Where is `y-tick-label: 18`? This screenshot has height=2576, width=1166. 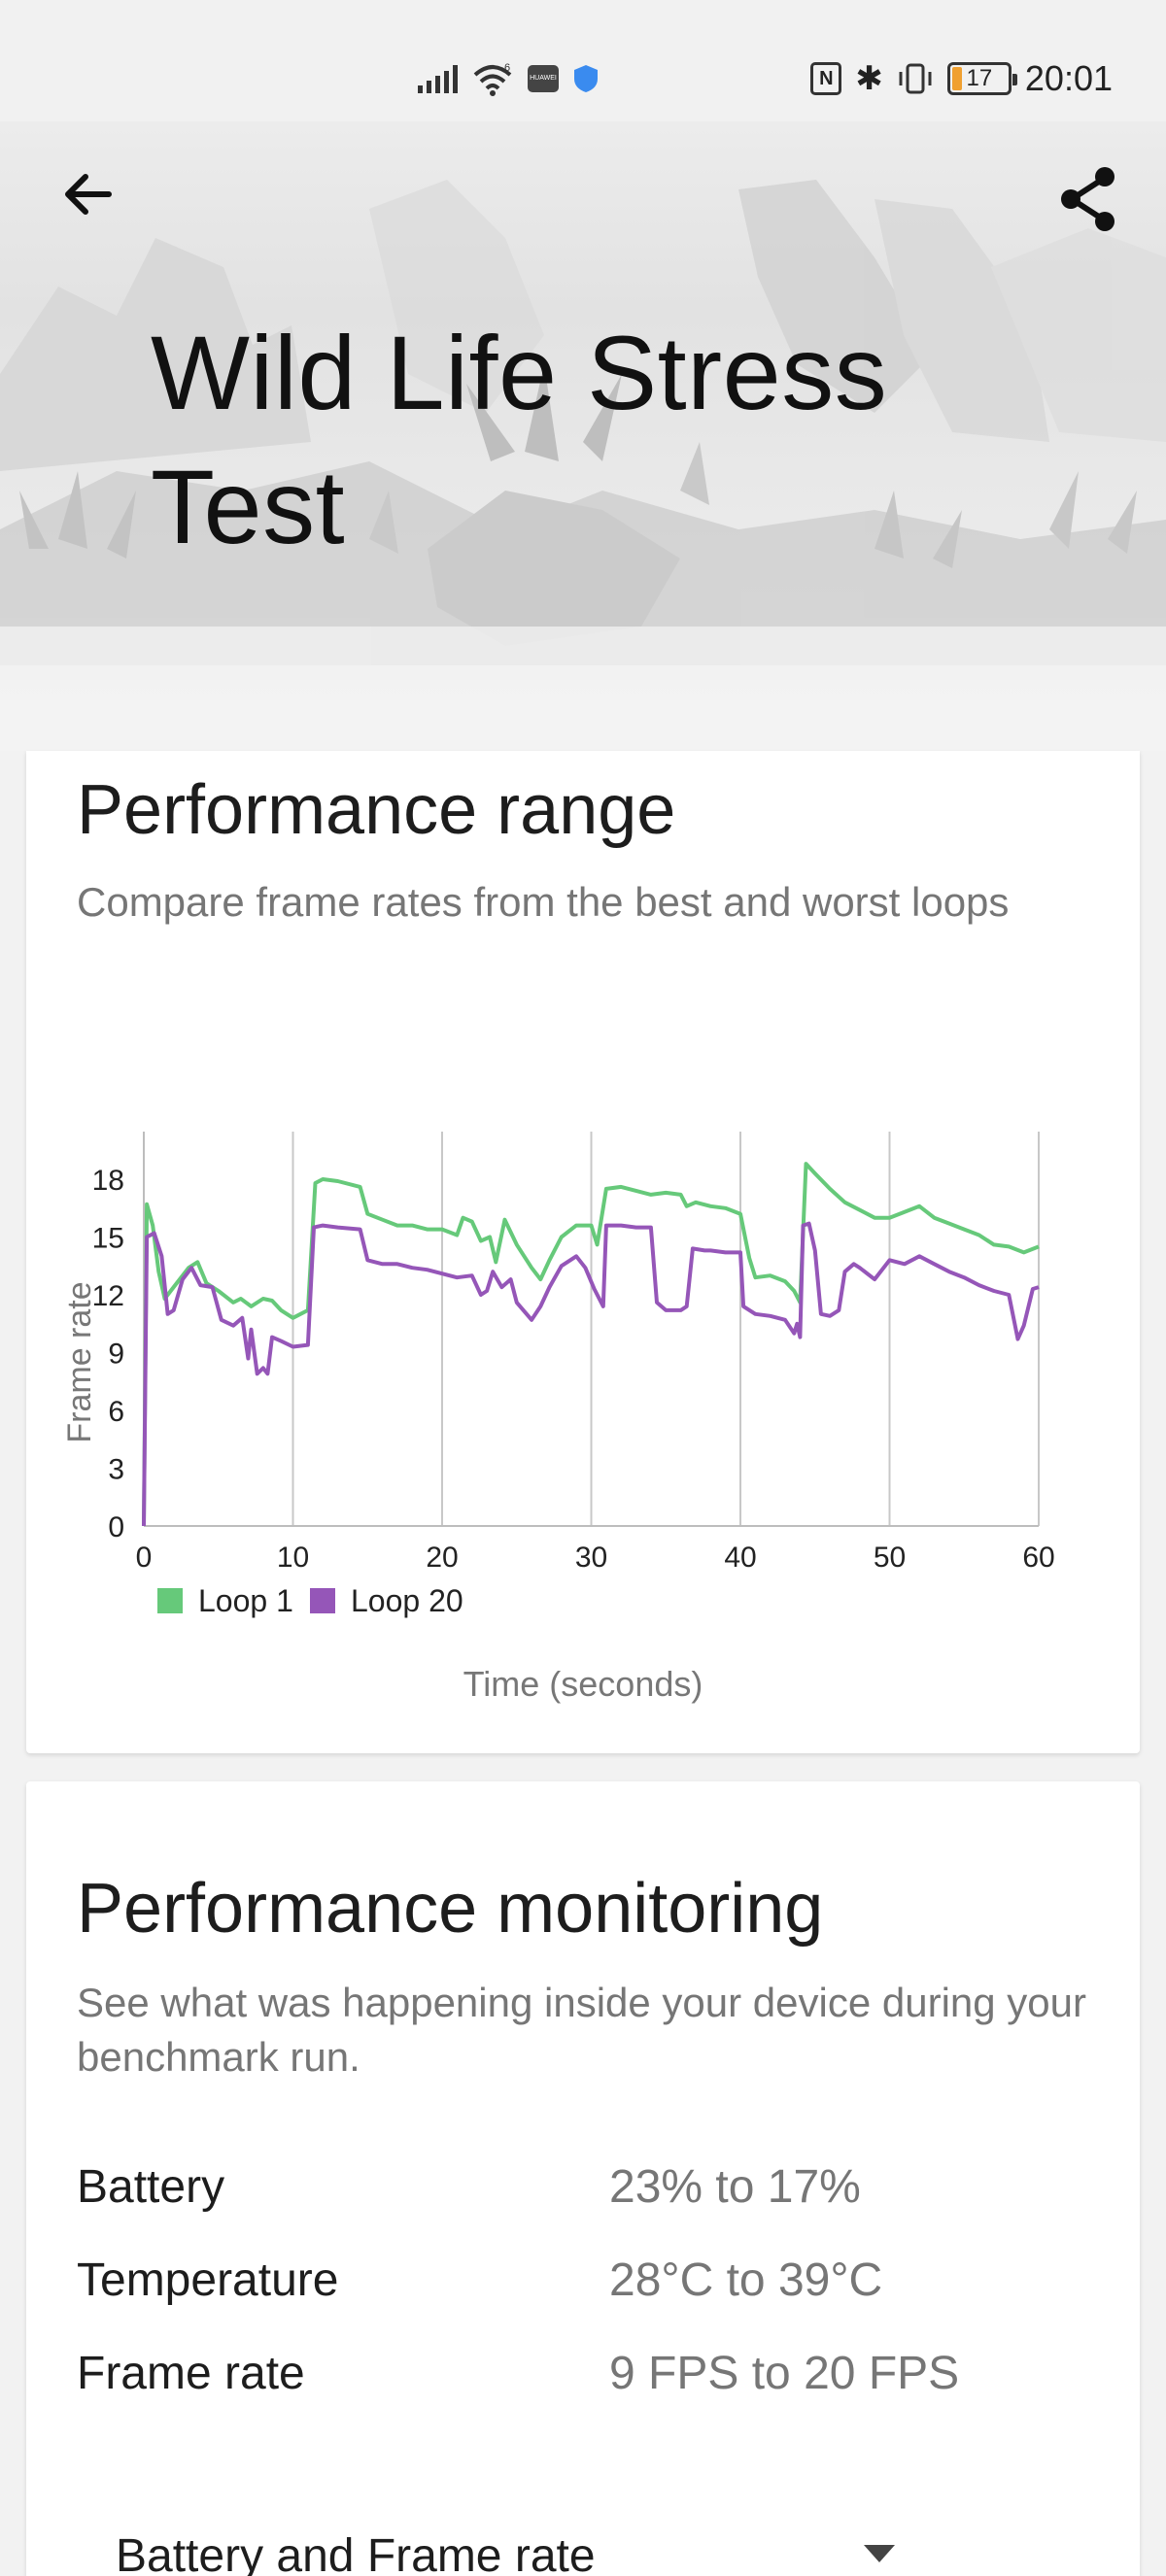 y-tick-label: 18 is located at coordinates (108, 1181).